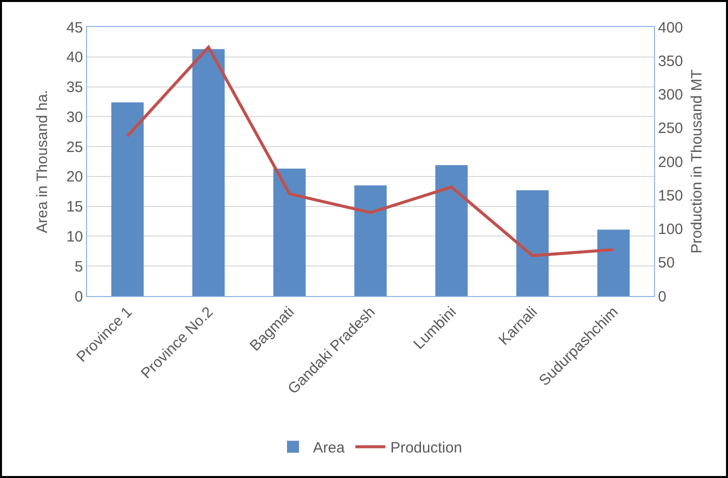  I want to click on y2-tick-label: 50, so click(666, 263).